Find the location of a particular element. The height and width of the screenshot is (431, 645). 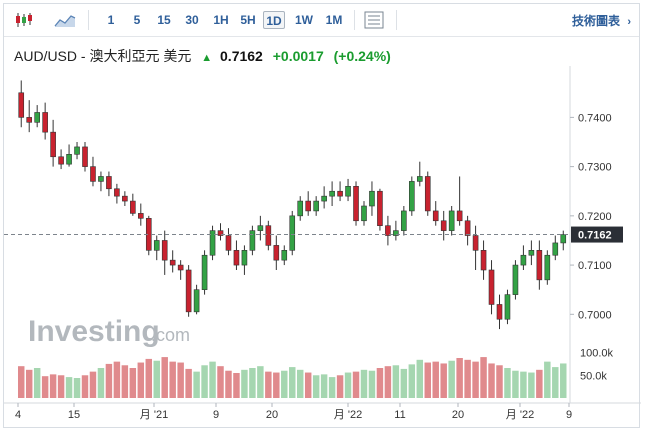

pair-name: AUD/USD - 澳大利亞元 美元 is located at coordinates (103, 56).